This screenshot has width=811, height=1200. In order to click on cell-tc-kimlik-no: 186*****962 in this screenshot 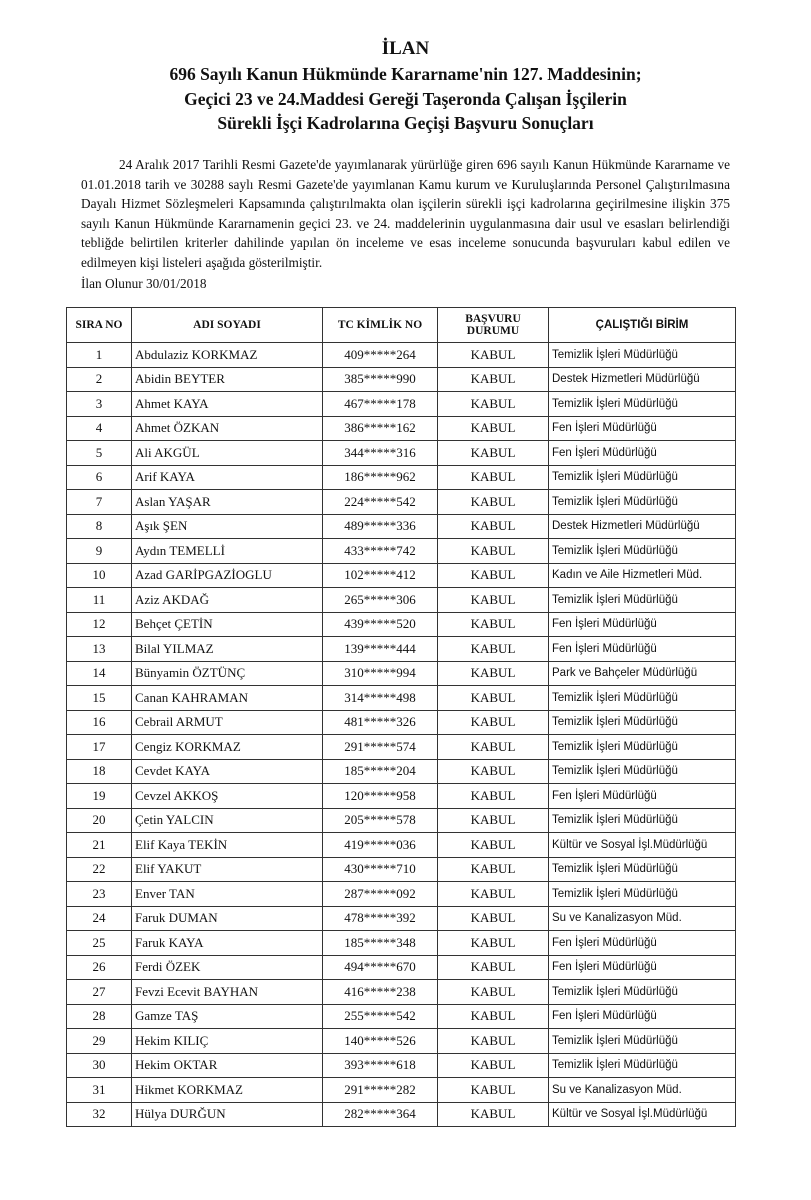, I will do `click(380, 477)`.